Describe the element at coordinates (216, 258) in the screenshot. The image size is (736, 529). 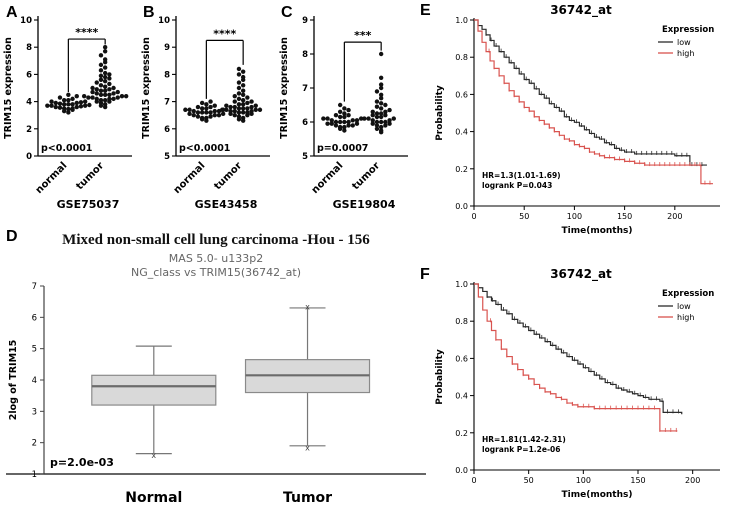
I see `panel-d-subtitle-platform: MAS 5.0- u133p2` at that location.